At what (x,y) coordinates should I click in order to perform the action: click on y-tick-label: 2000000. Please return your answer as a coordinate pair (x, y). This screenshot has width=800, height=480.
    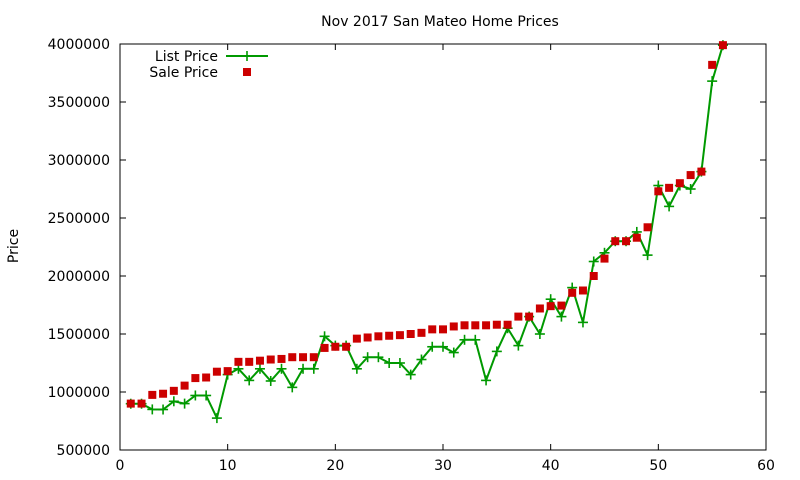
    Looking at the image, I should click on (79, 277).